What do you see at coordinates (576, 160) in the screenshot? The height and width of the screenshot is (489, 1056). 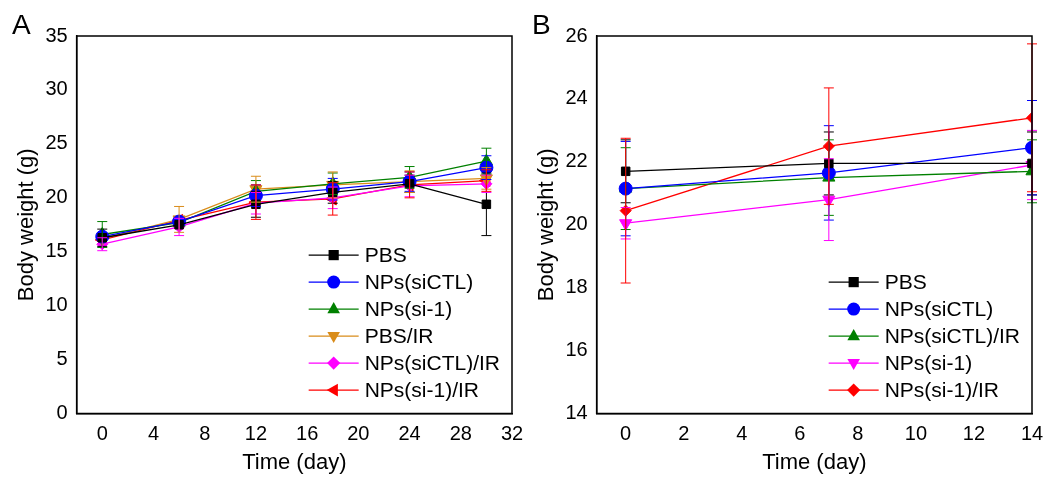 I see `y-tick-label: 22` at bounding box center [576, 160].